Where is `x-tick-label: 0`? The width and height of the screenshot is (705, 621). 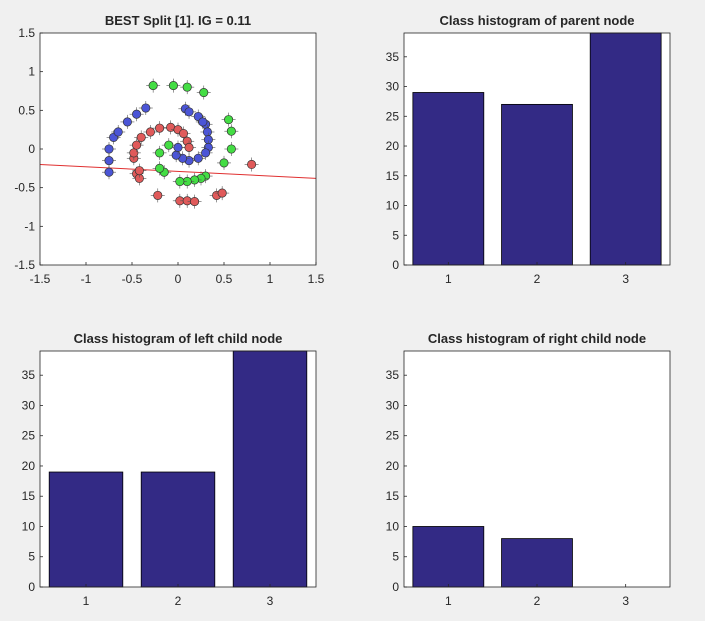 x-tick-label: 0 is located at coordinates (178, 279).